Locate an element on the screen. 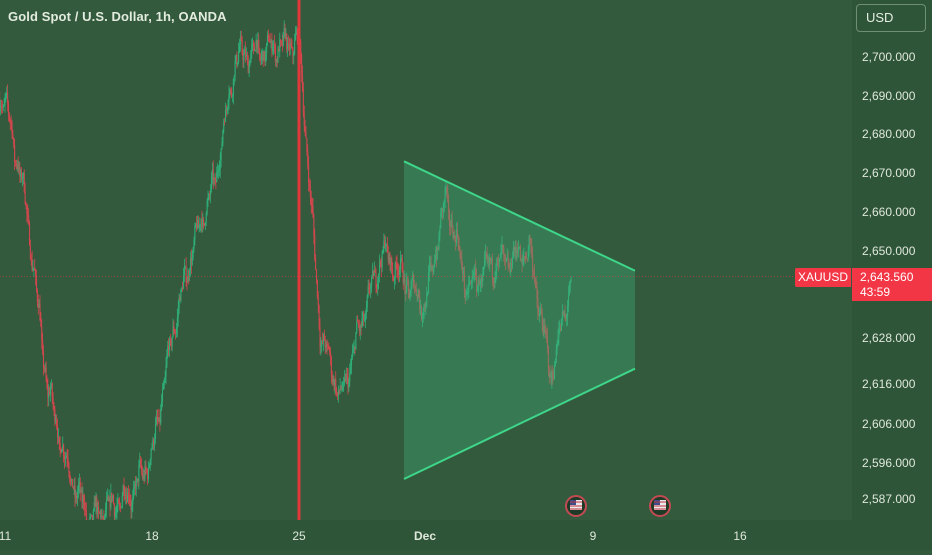 The height and width of the screenshot is (555, 932). time-tick-label: 18 is located at coordinates (152, 536).